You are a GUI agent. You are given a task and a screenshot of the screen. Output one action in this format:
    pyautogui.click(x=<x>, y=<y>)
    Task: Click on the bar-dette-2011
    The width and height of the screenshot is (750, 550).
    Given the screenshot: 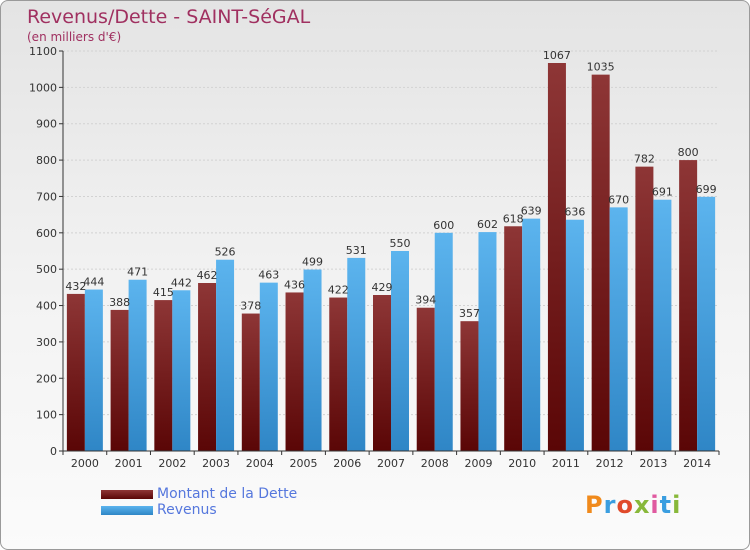 What is the action you would take?
    pyautogui.click(x=556, y=257)
    